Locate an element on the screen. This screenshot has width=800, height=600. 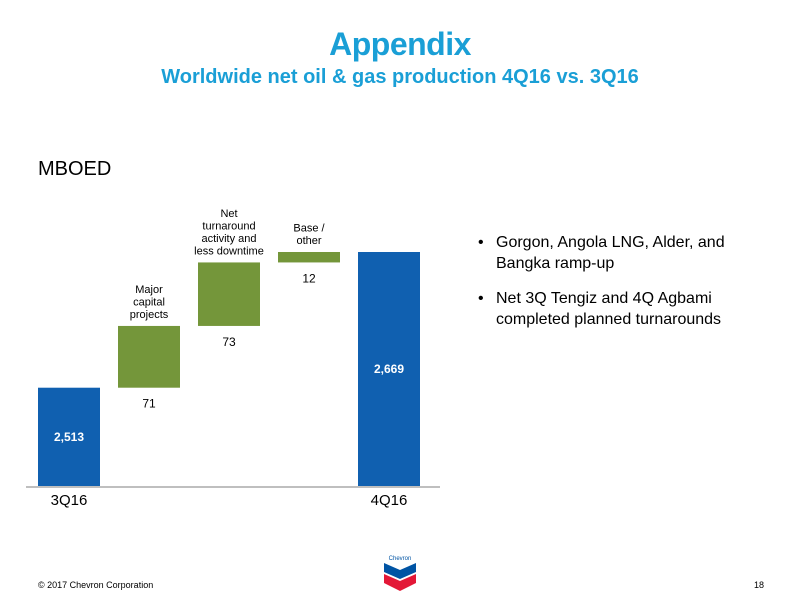
copyright-text: © 2017 Chevron Corporation is located at coordinates (96, 585).